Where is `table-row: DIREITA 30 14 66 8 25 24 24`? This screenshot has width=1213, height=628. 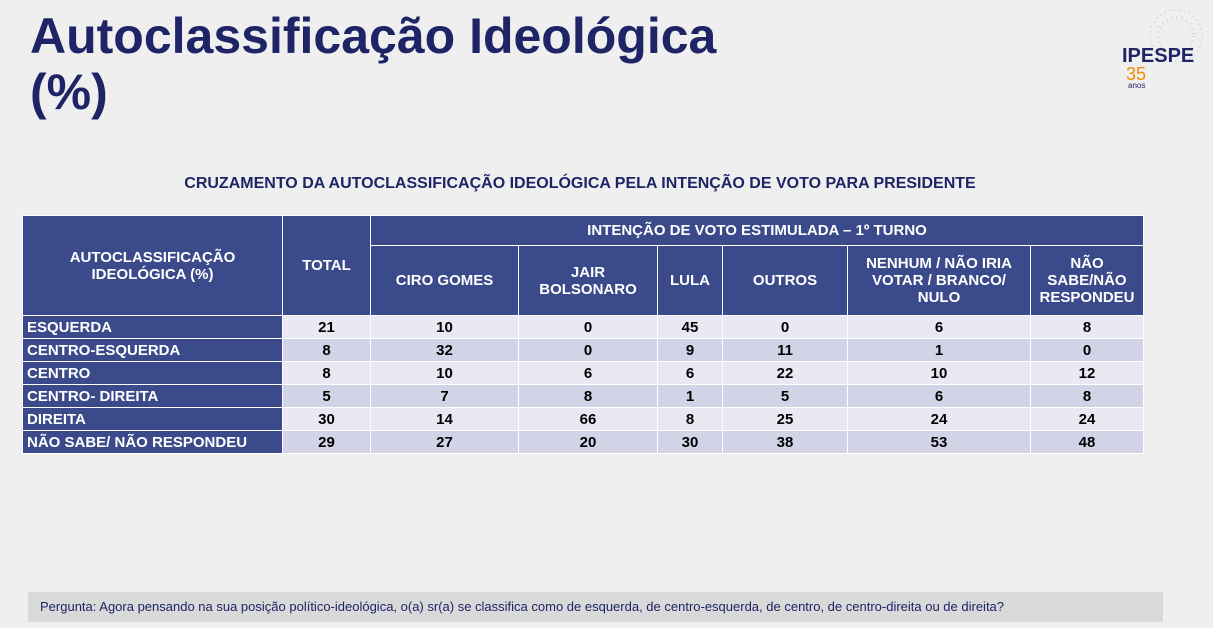 table-row: DIREITA 30 14 66 8 25 24 24 is located at coordinates (583, 419).